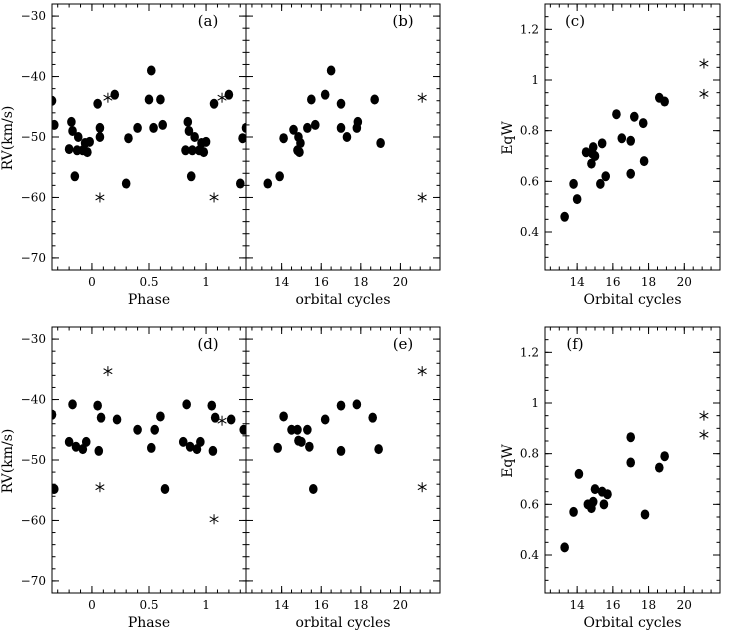  Describe the element at coordinates (632, 300) in the screenshot. I see `x-axis-label: Orbital cycles` at that location.